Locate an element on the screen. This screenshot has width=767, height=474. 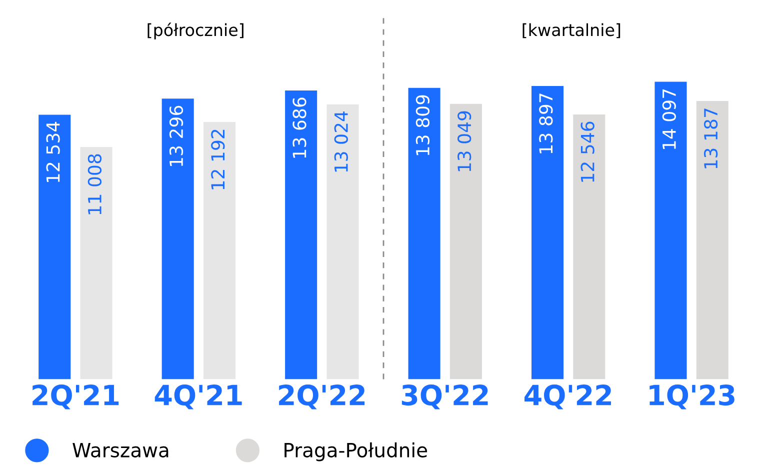
data-label: 13 187 is located at coordinates (711, 138).